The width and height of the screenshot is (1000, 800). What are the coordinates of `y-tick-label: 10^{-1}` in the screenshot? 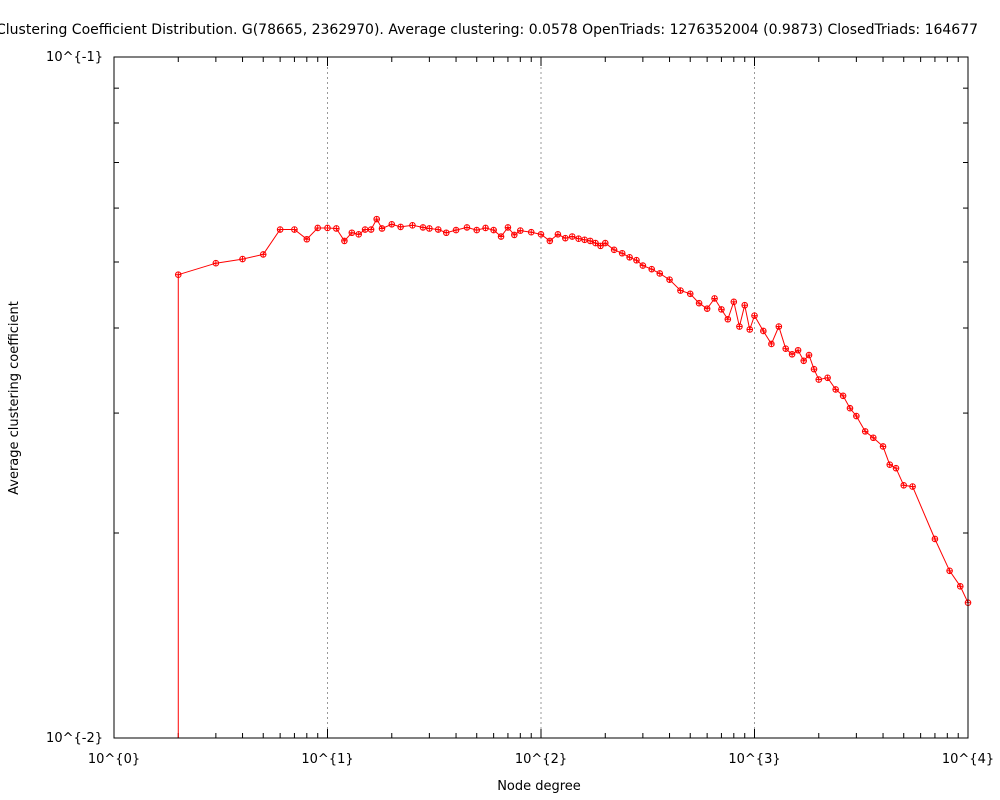 It's located at (74, 57).